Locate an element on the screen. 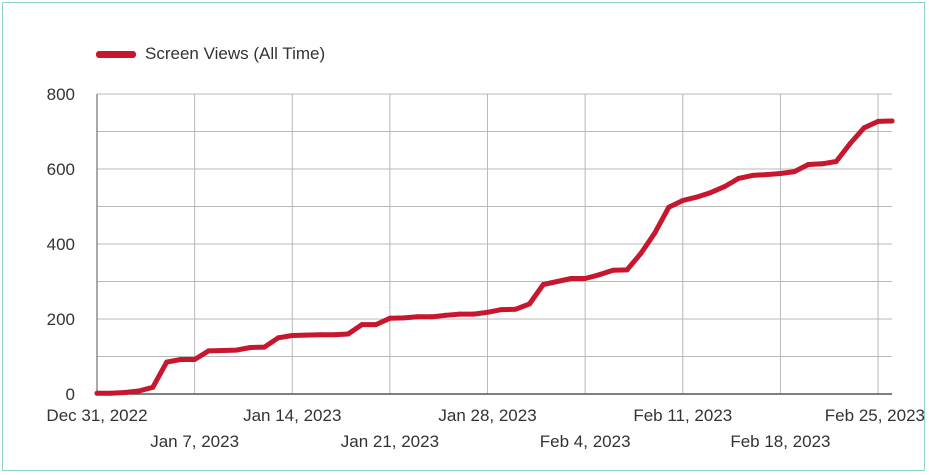 This screenshot has height=475, width=929. x-tick-label: Dec 31, 2022 is located at coordinates (96, 415).